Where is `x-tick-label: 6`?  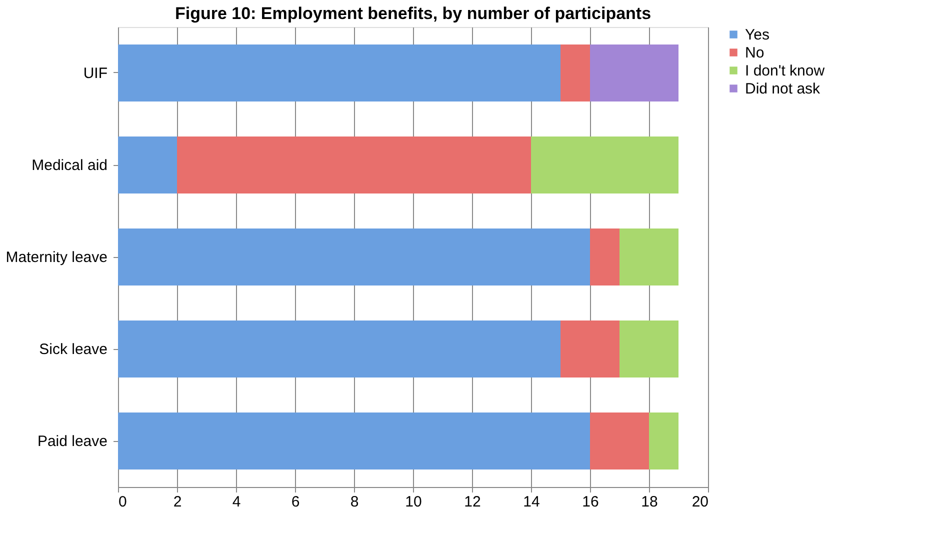 x-tick-label: 6 is located at coordinates (295, 502).